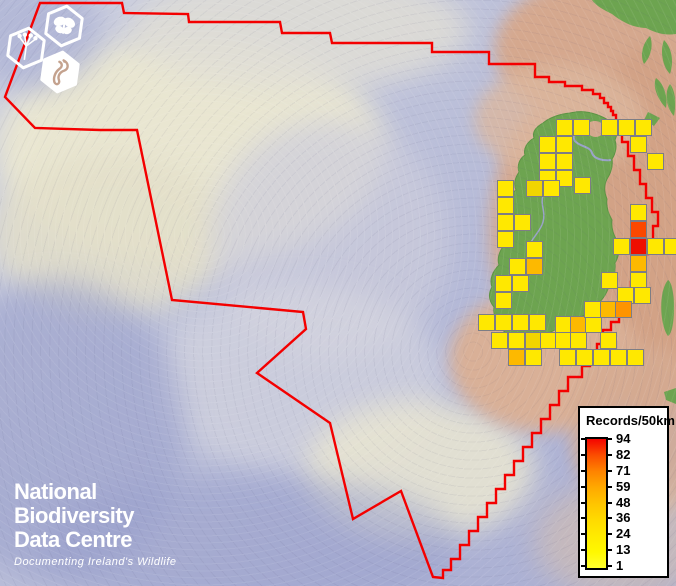  Describe the element at coordinates (623, 502) in the screenshot. I see `legend-tick-label: 48` at that location.